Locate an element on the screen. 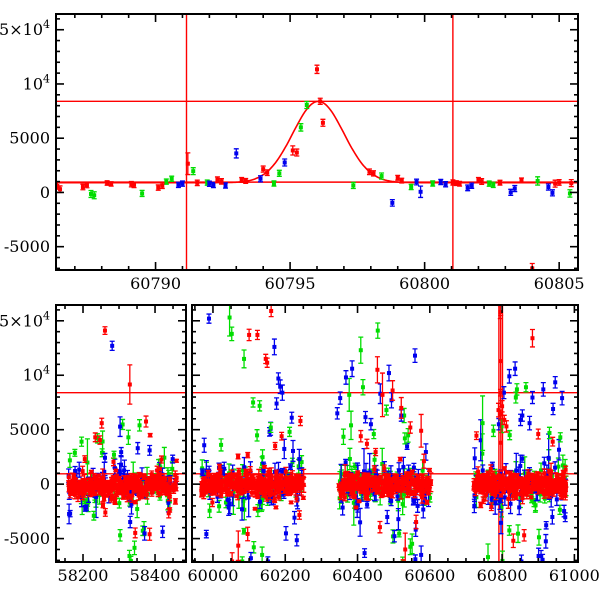 The width and height of the screenshot is (600, 600). y-axis-ticks is located at coordinates (121, 435).